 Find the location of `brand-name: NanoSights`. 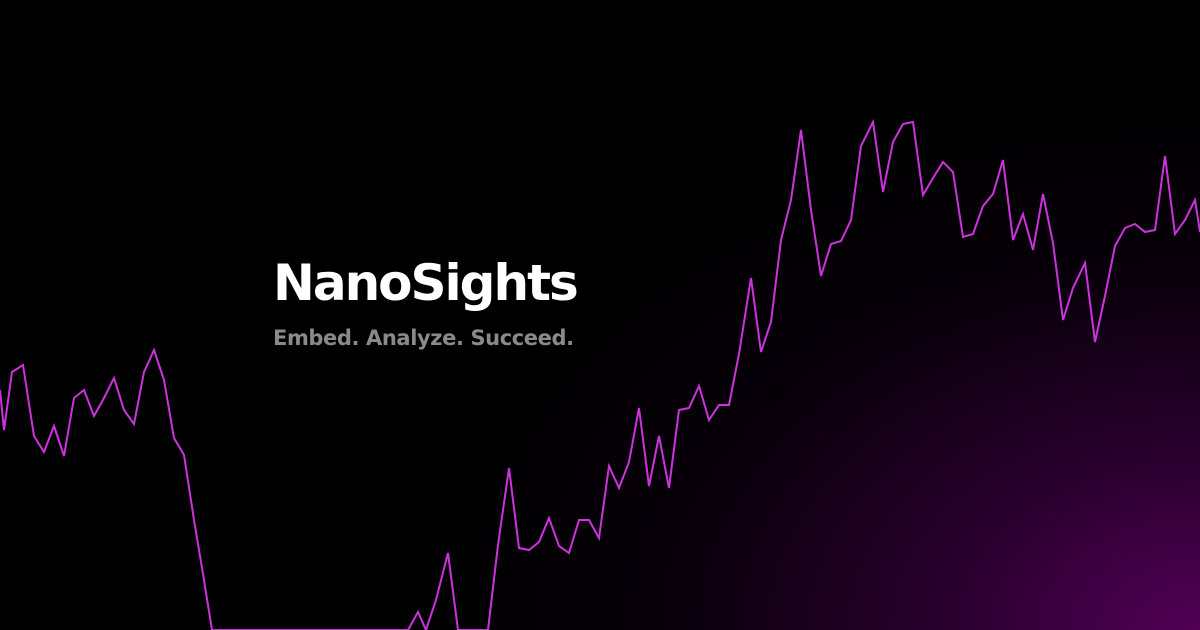

brand-name: NanoSights is located at coordinates (426, 283).